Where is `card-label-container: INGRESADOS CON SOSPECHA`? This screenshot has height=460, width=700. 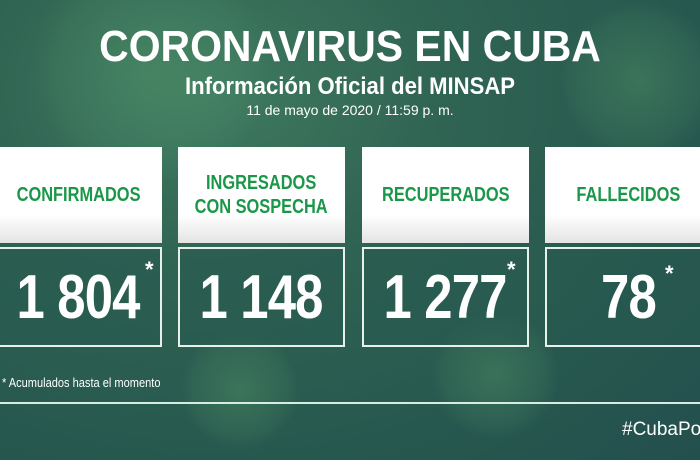
card-label-container: INGRESADOS CON SOSPECHA is located at coordinates (261, 195).